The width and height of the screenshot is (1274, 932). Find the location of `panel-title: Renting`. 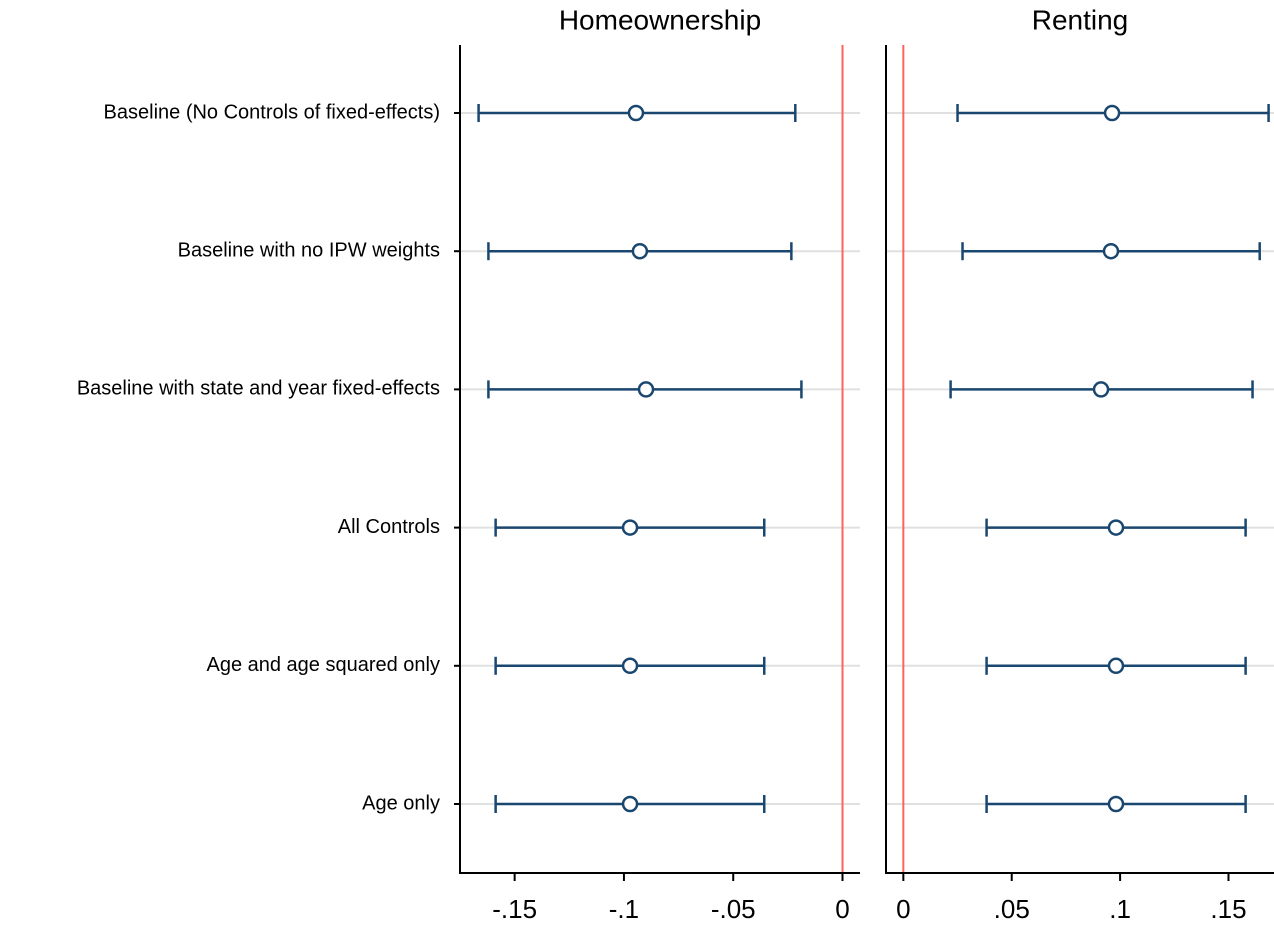

panel-title: Renting is located at coordinates (1080, 19).